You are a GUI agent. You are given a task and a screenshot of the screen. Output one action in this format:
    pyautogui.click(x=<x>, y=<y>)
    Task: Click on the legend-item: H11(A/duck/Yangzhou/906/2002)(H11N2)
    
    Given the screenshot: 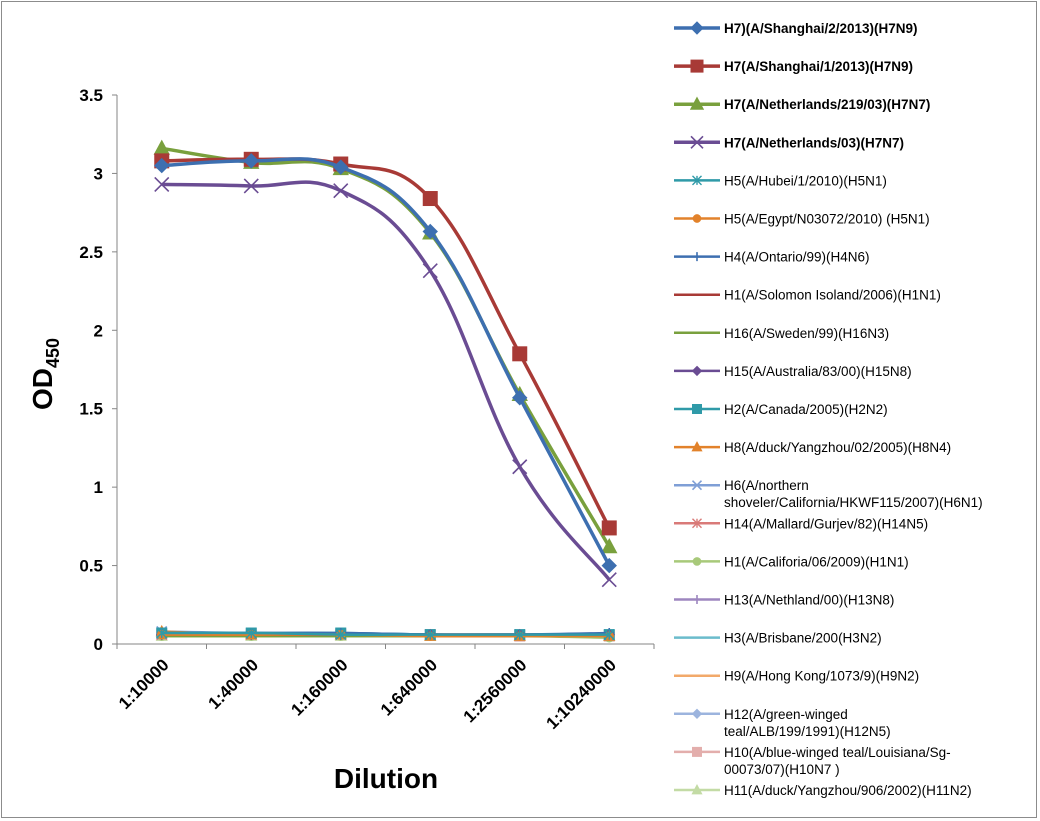 What is the action you would take?
    pyautogui.click(x=823, y=790)
    